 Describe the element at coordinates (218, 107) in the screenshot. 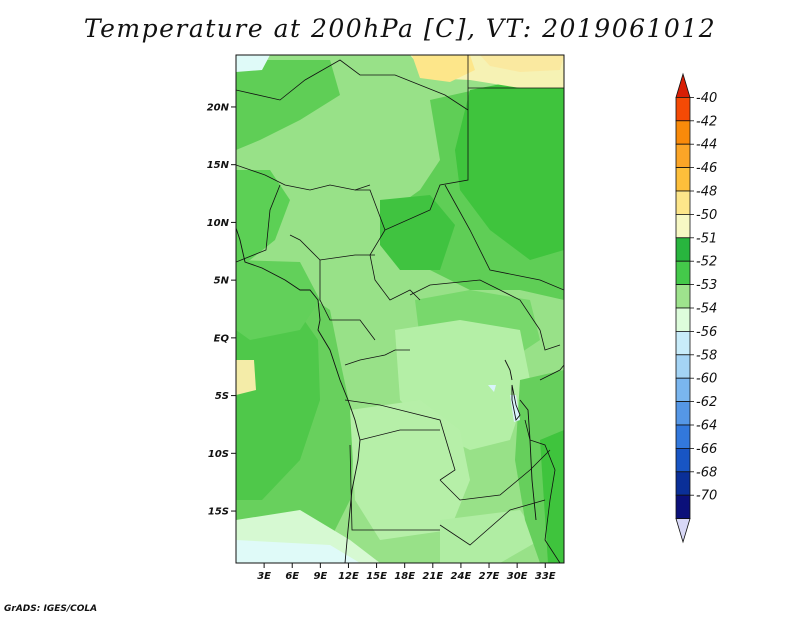

I see `lat-tick-label: 20N` at that location.